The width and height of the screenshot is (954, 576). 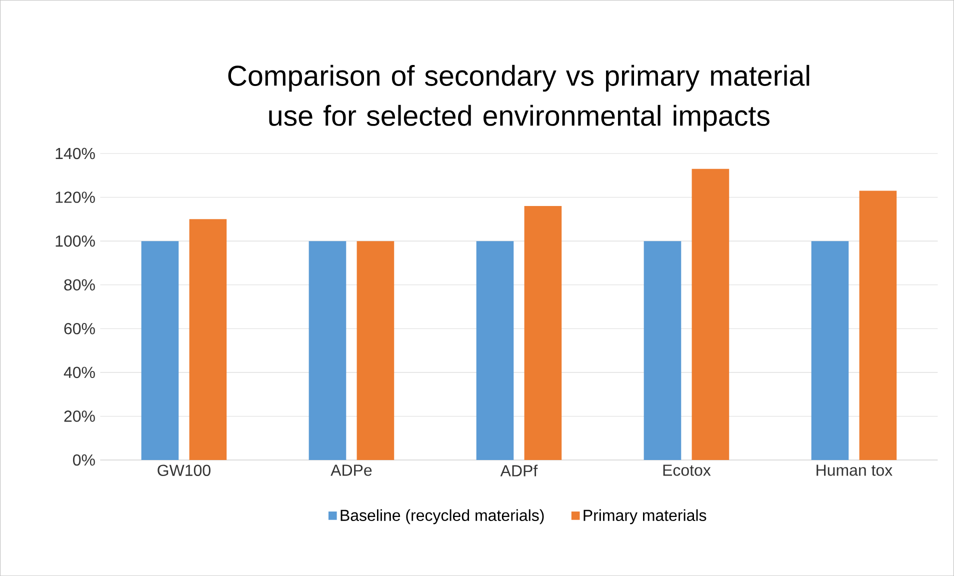 I want to click on legend-label: Primary materials, so click(x=645, y=516).